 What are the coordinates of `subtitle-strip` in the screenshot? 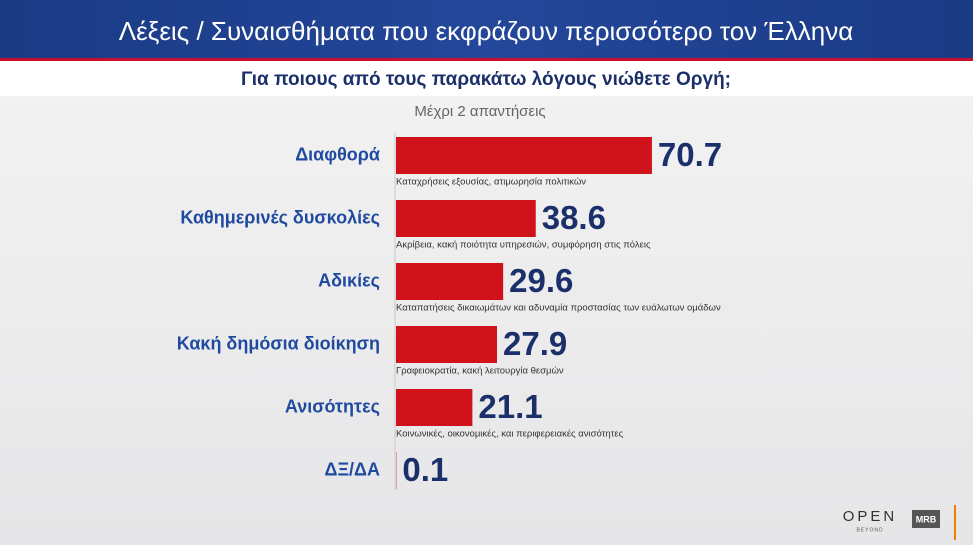 It's located at (486, 78).